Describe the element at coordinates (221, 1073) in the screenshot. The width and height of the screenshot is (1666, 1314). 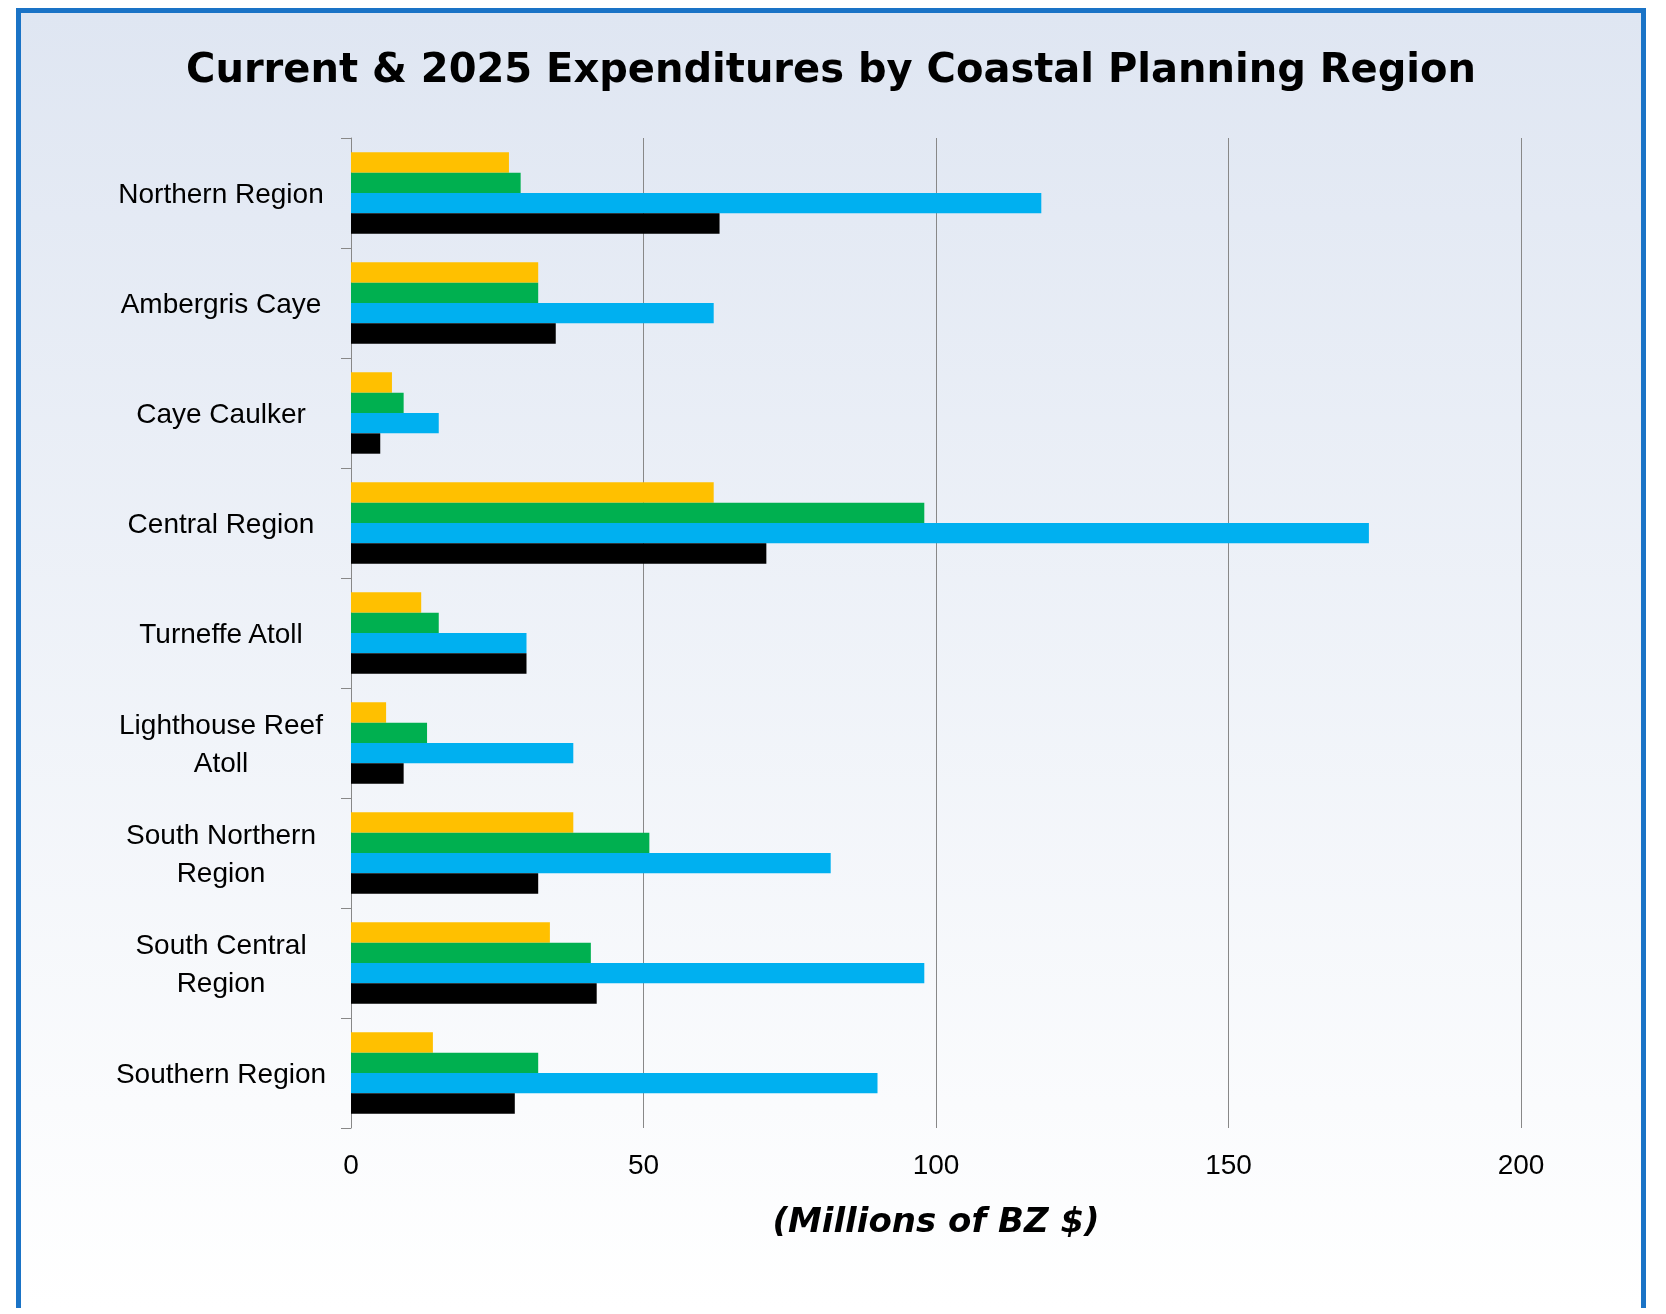
I see `y-tick-label: Southern Region` at that location.